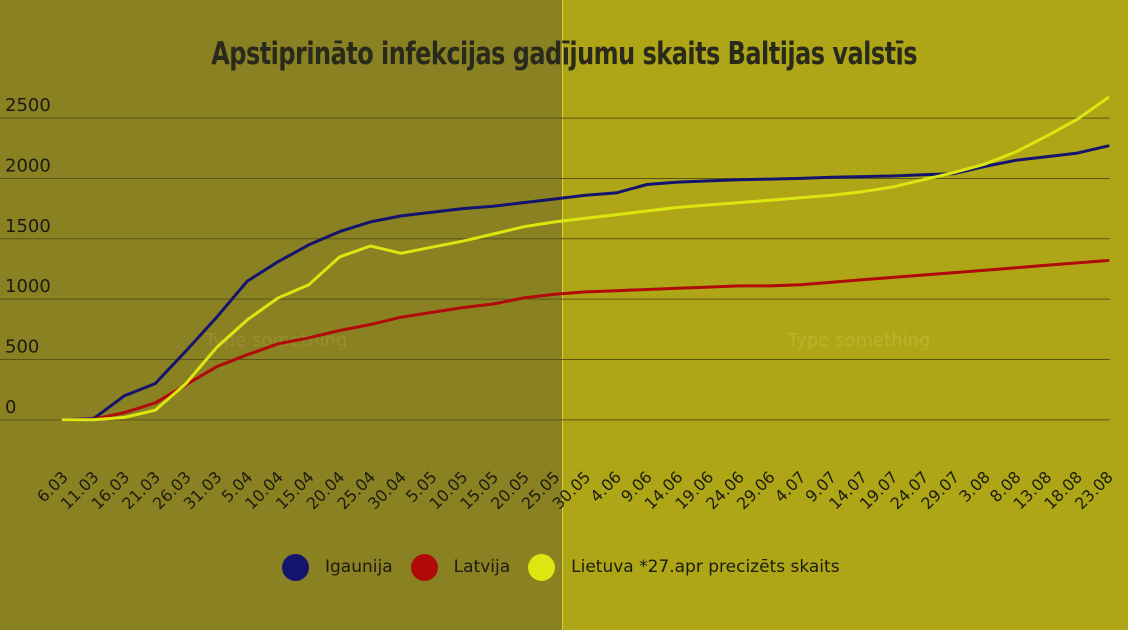  What do you see at coordinates (28, 165) in the screenshot?
I see `y-tick-label: 2000` at bounding box center [28, 165].